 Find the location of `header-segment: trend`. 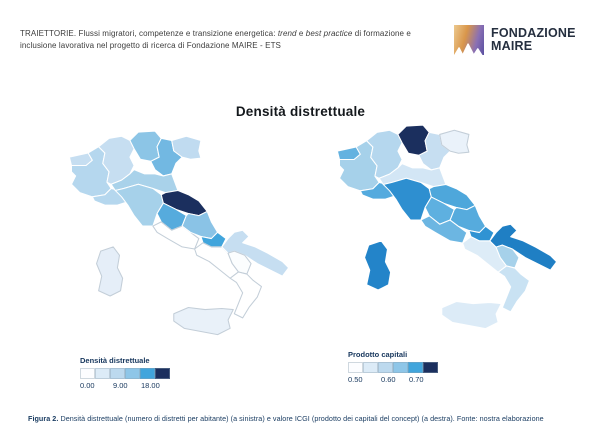

header-segment: trend is located at coordinates (287, 33).